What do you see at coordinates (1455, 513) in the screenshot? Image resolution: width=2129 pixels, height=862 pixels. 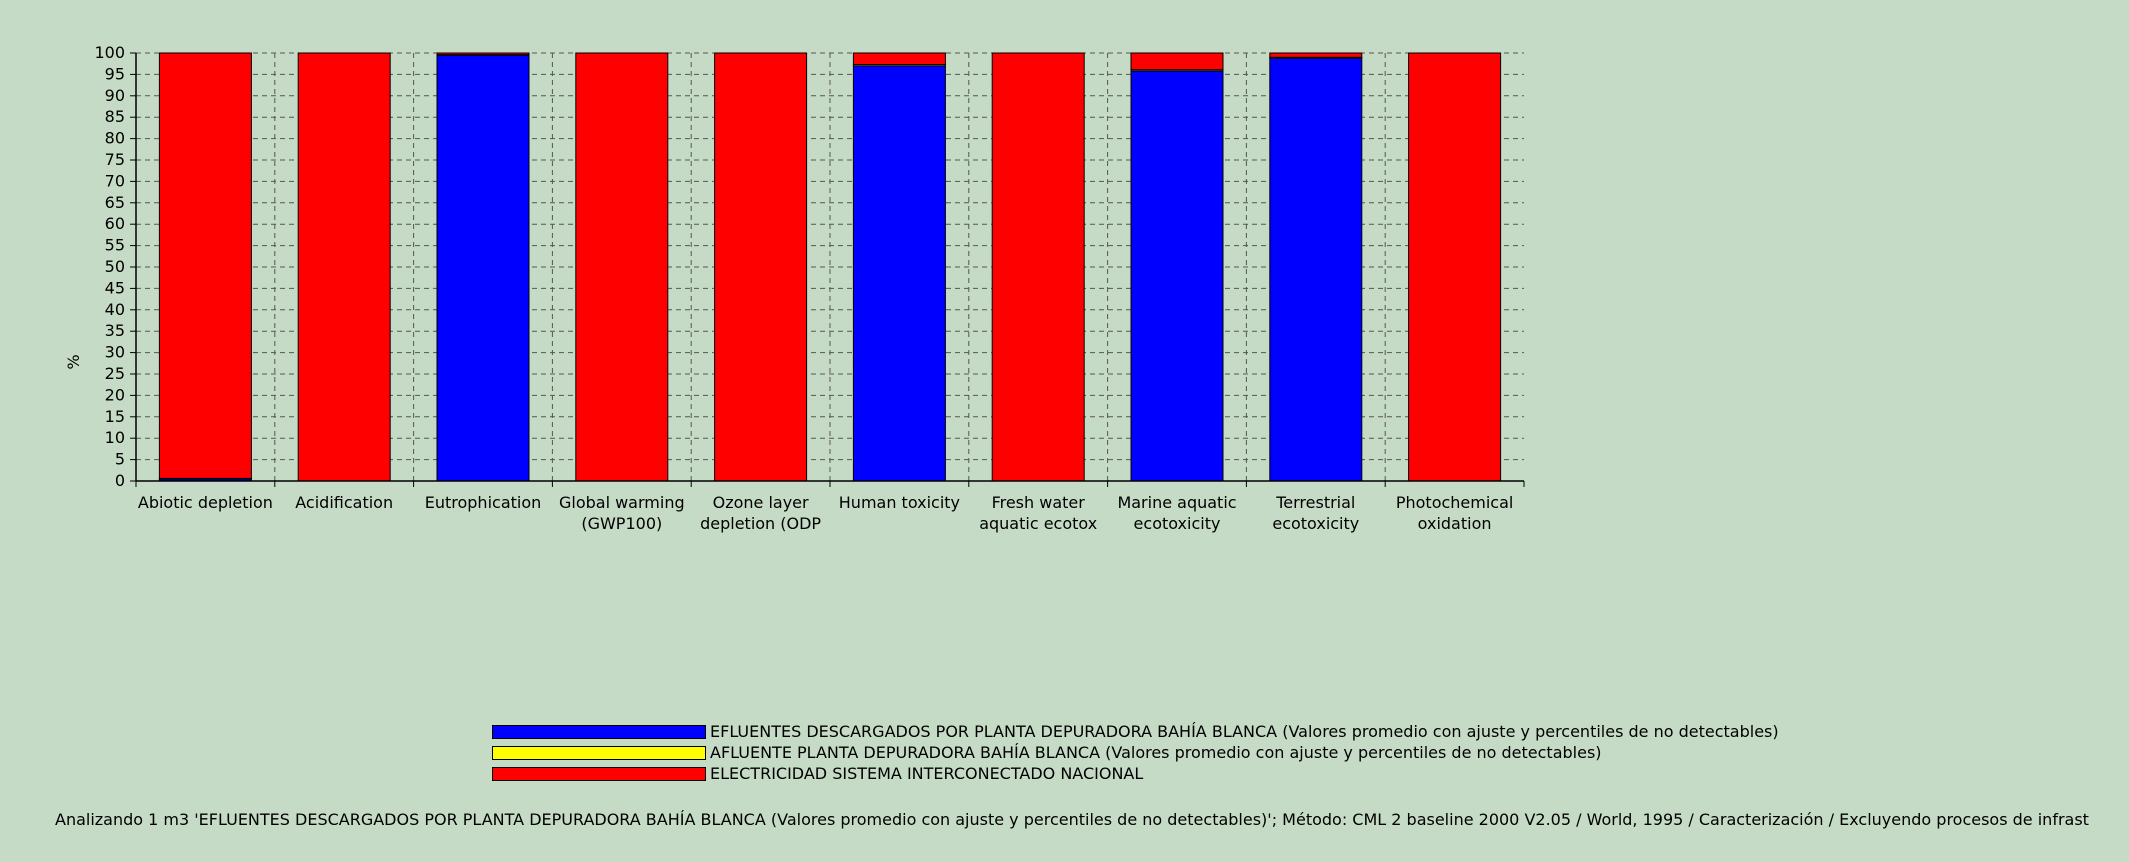 I see `x-category-label: Photochemical oxidation` at bounding box center [1455, 513].